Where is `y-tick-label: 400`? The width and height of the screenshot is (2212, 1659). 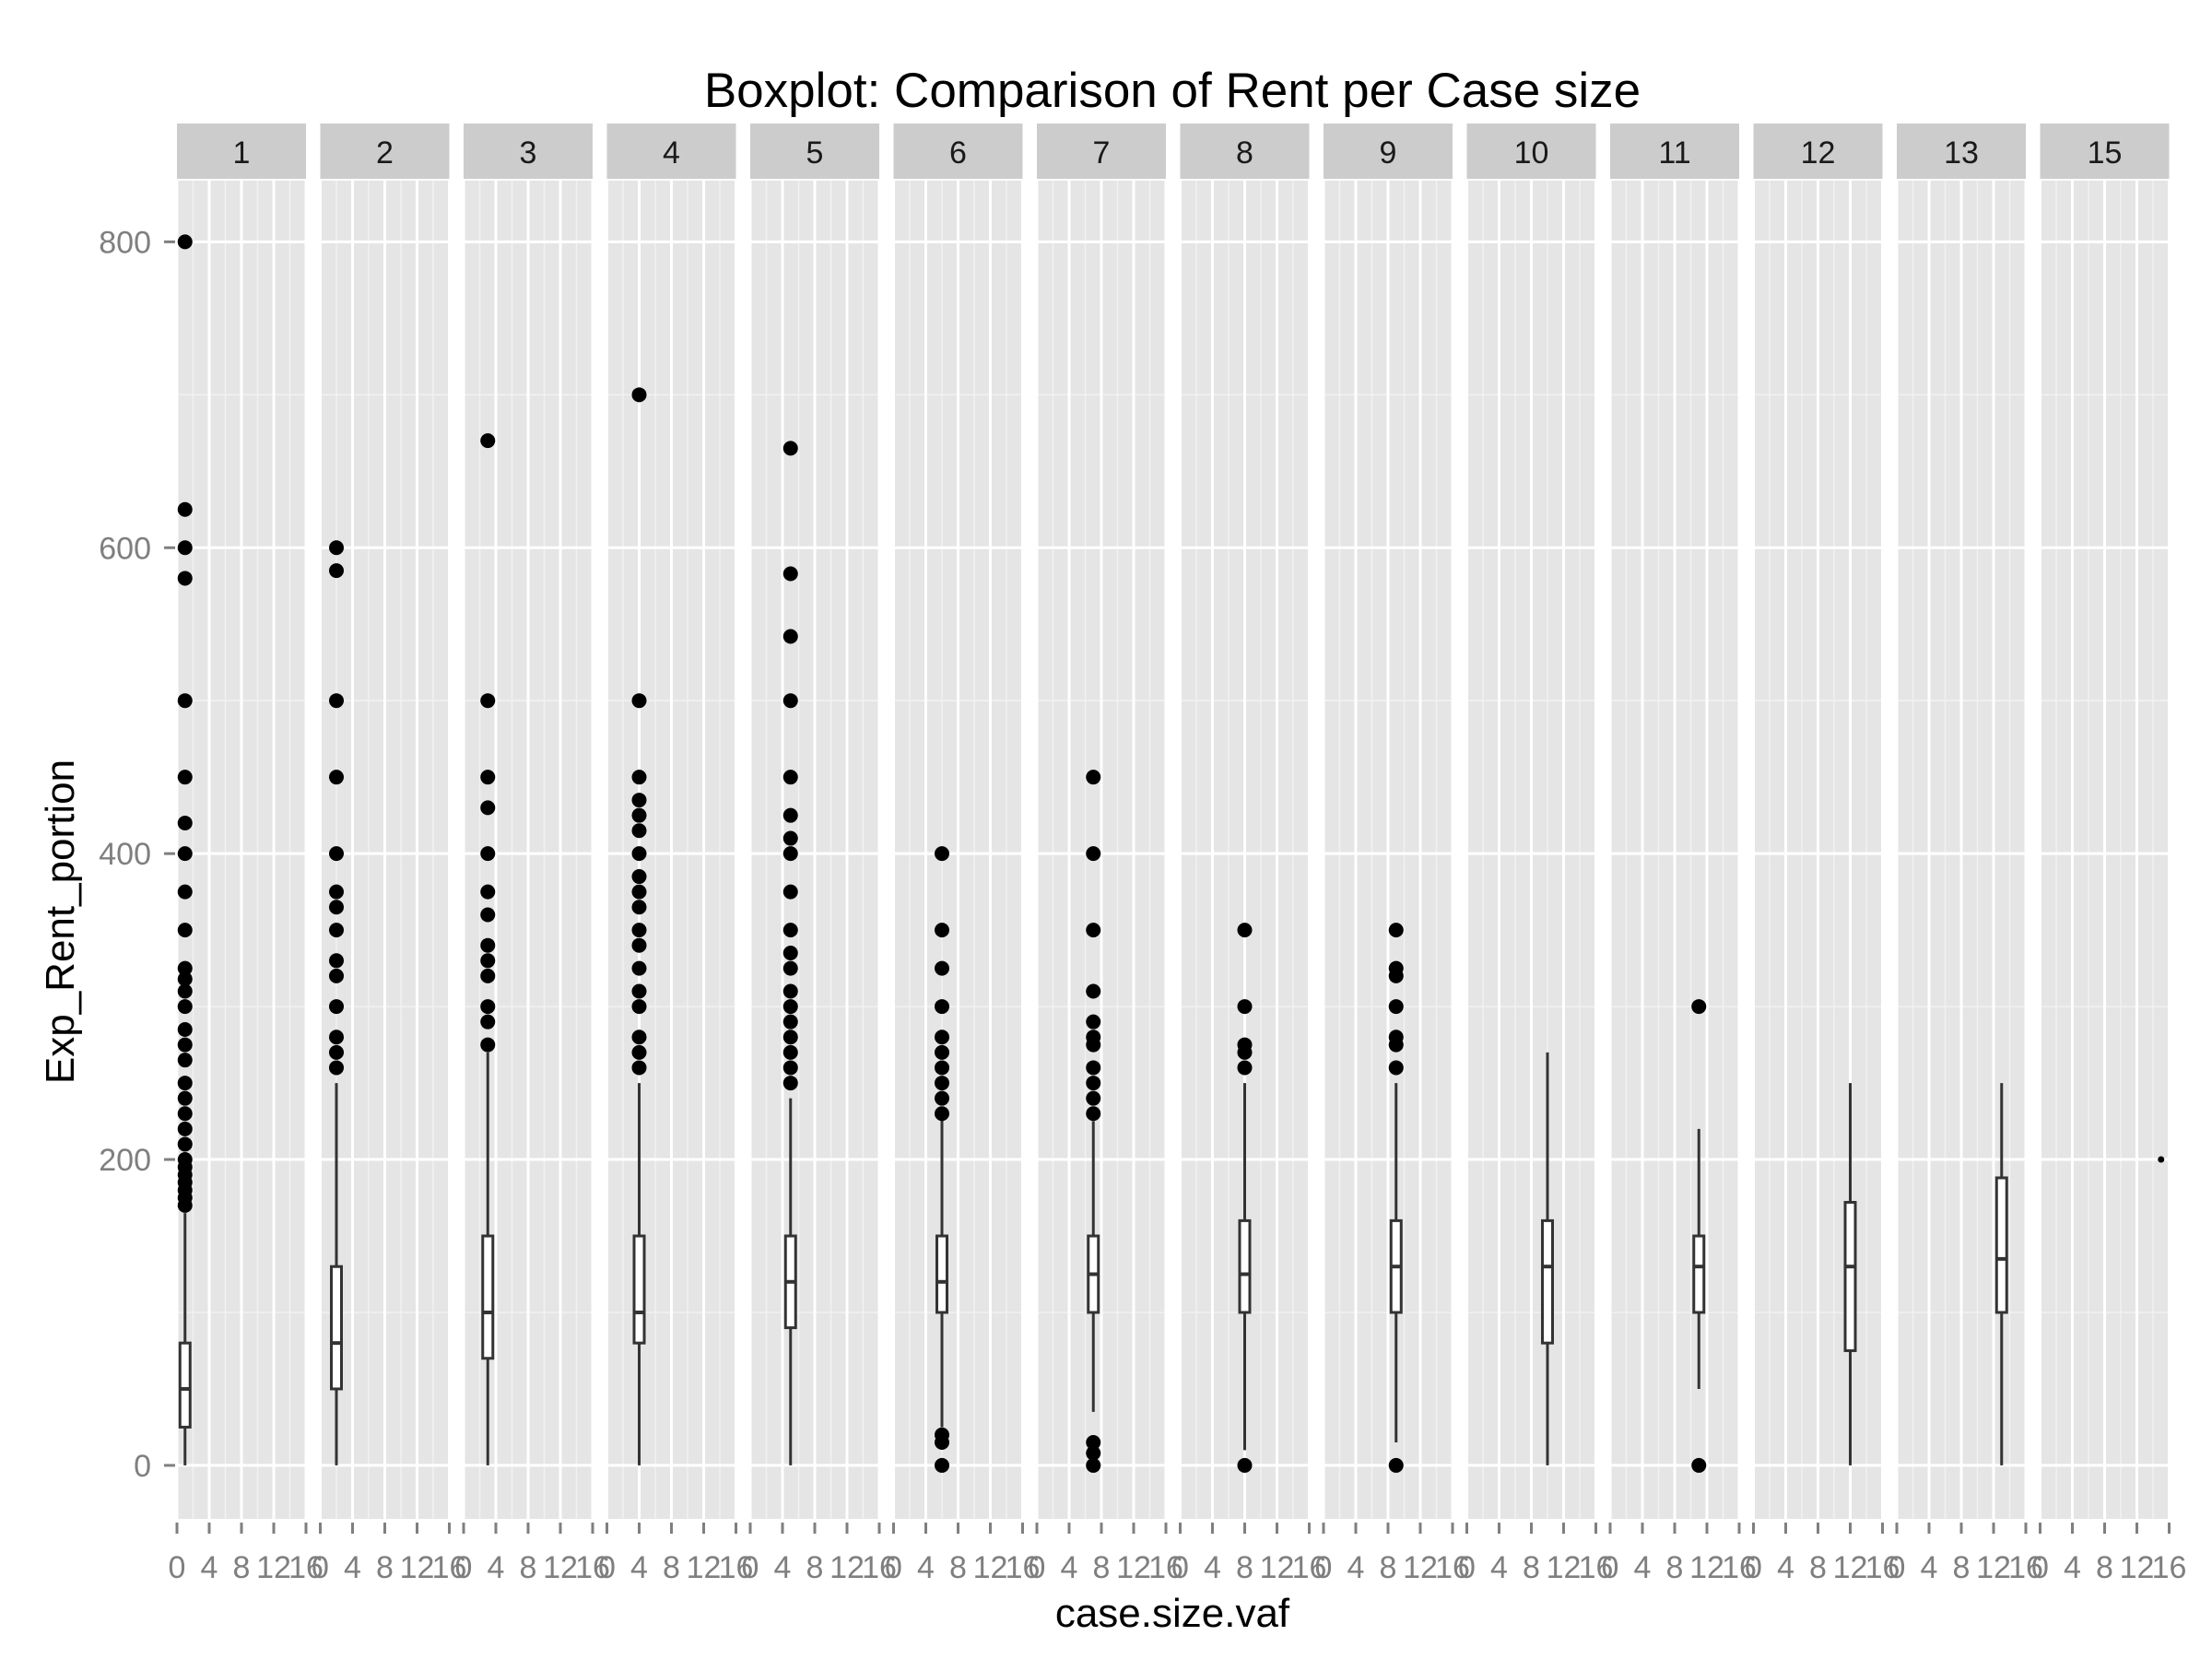
y-tick-label: 400 is located at coordinates (125, 854).